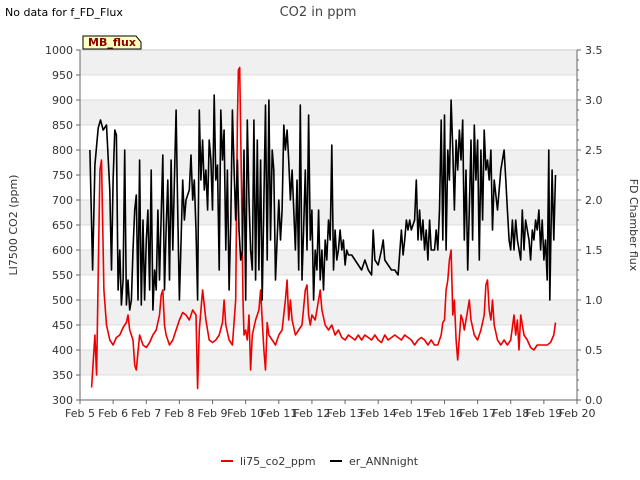 The width and height of the screenshot is (640, 480). What do you see at coordinates (594, 150) in the screenshot?
I see `right-tick-label: 2.5` at bounding box center [594, 150].